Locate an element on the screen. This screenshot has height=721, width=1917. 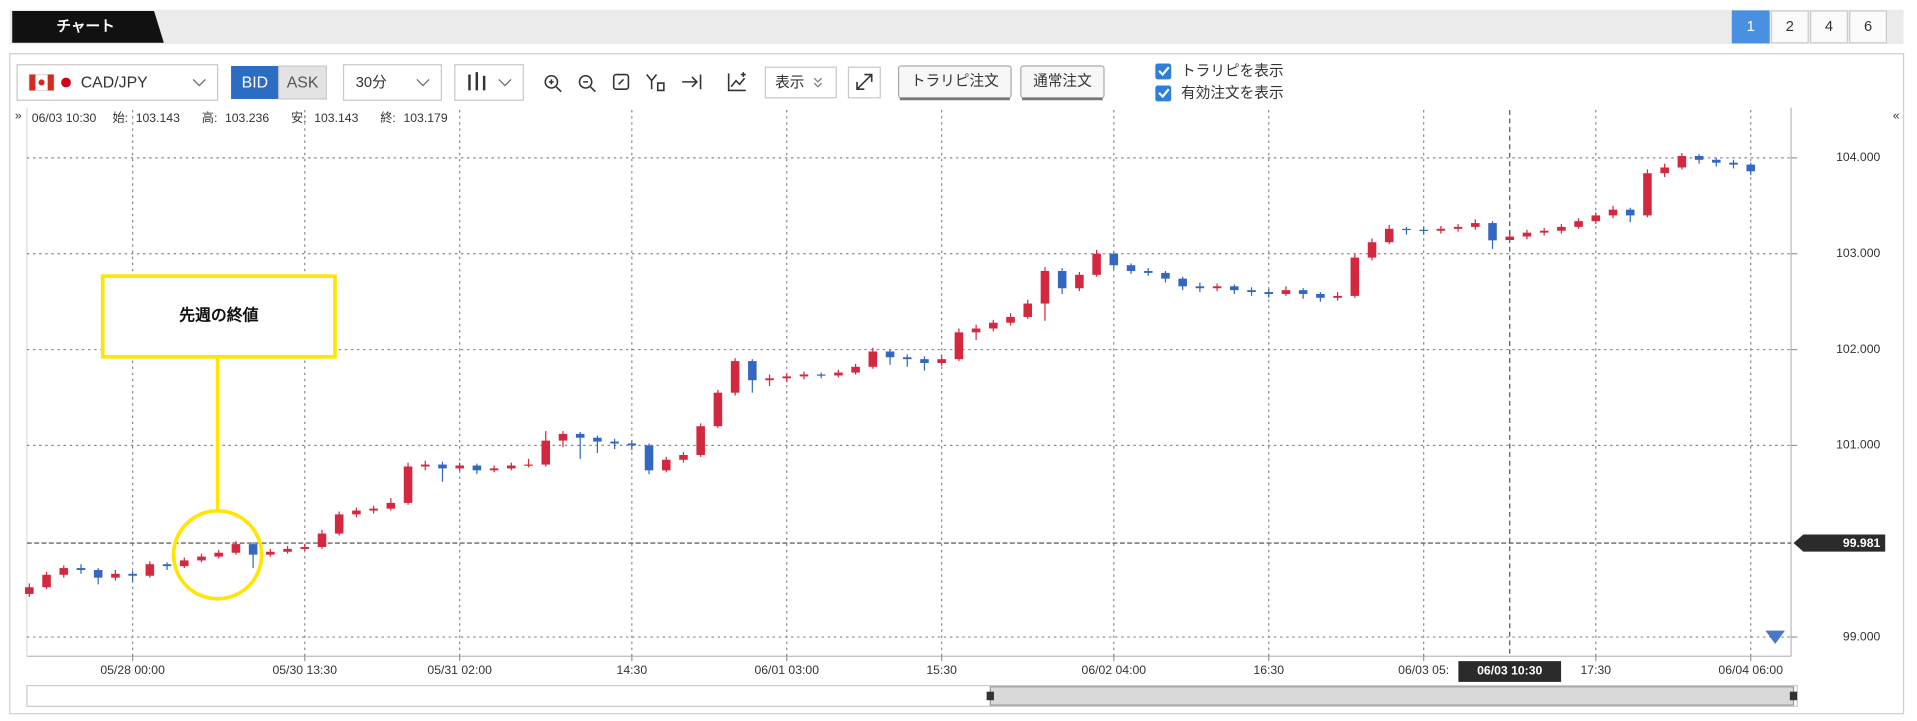
y-tick-label: 104.000 is located at coordinates (1858, 157).